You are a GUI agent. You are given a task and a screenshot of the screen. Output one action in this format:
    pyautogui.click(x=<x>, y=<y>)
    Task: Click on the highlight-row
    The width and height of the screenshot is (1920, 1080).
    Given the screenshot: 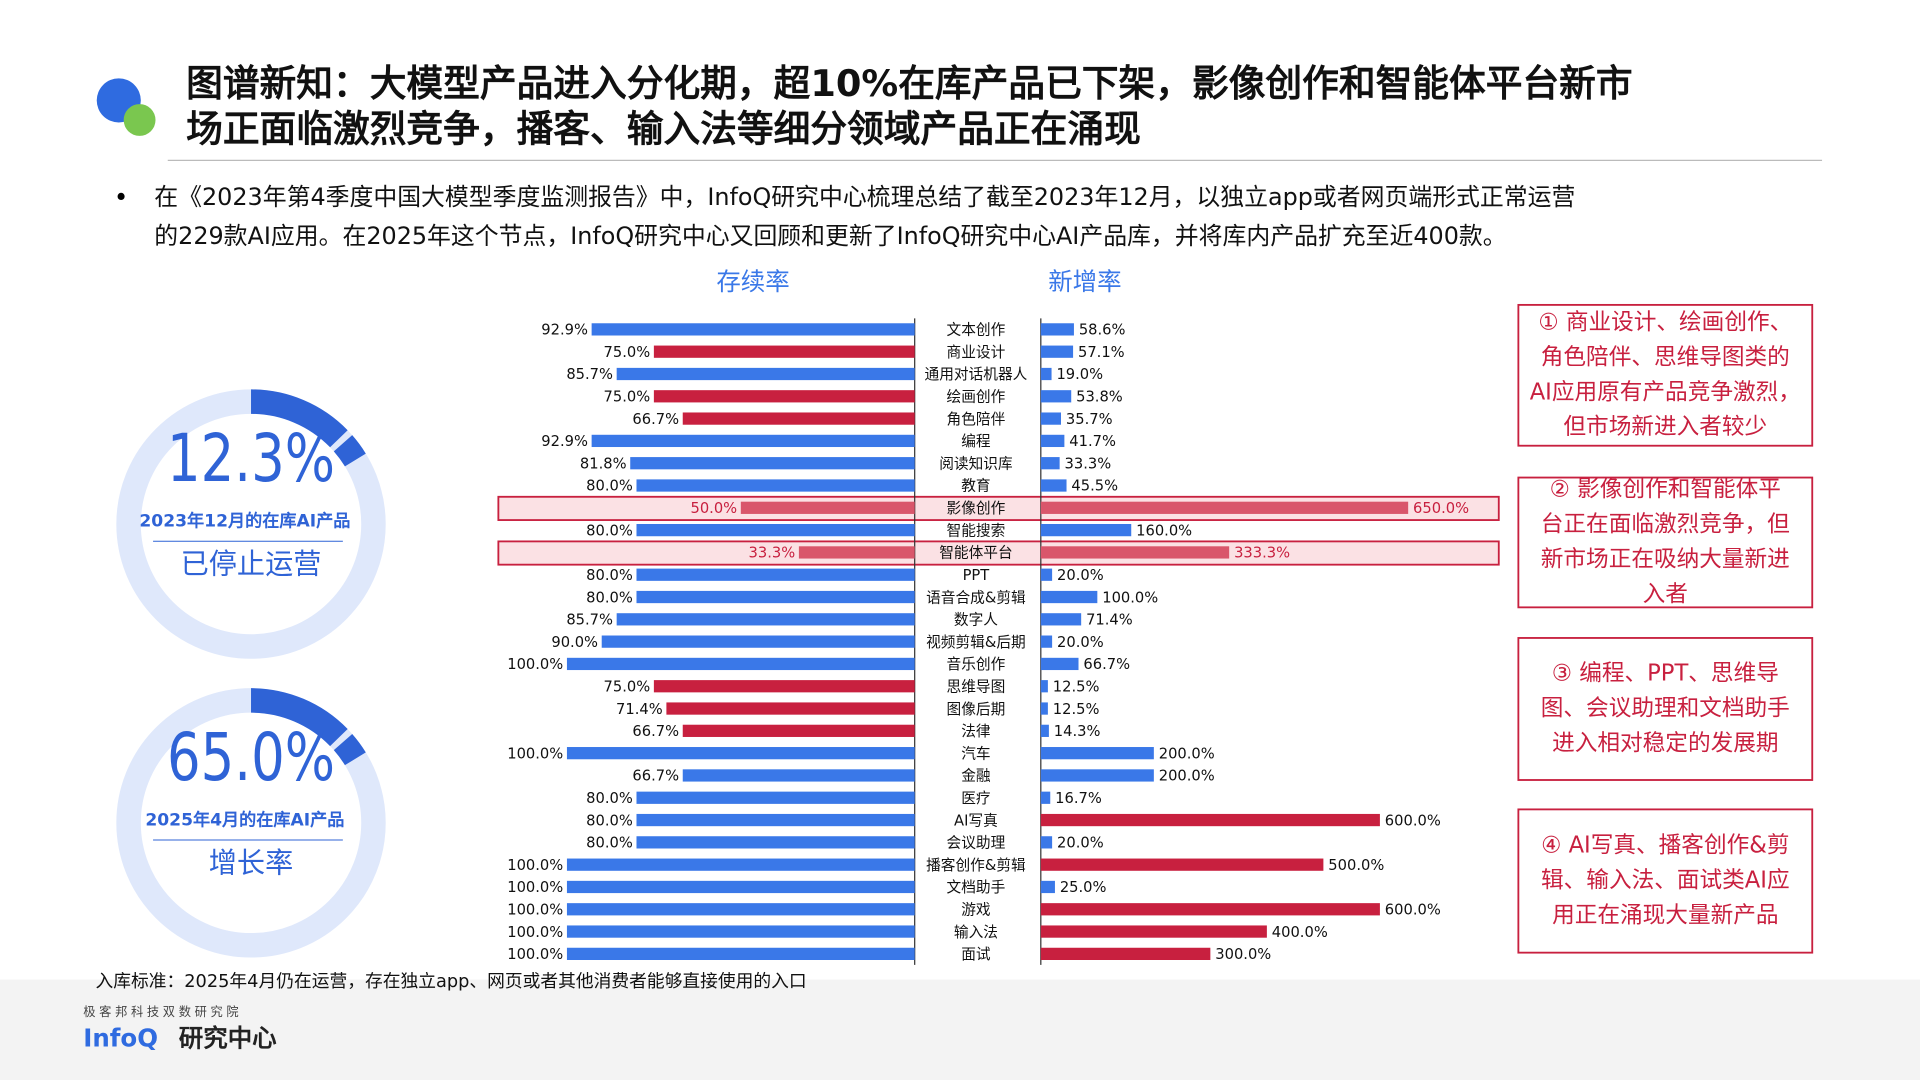 What is the action you would take?
    pyautogui.click(x=998, y=553)
    